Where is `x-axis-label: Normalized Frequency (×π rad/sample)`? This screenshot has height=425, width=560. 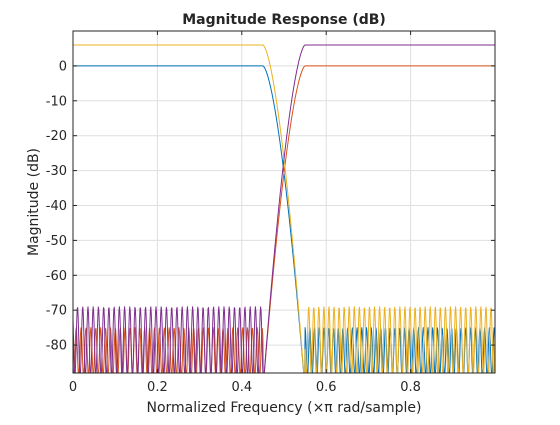
x-axis-label: Normalized Frequency (×π rad/sample) is located at coordinates (284, 408).